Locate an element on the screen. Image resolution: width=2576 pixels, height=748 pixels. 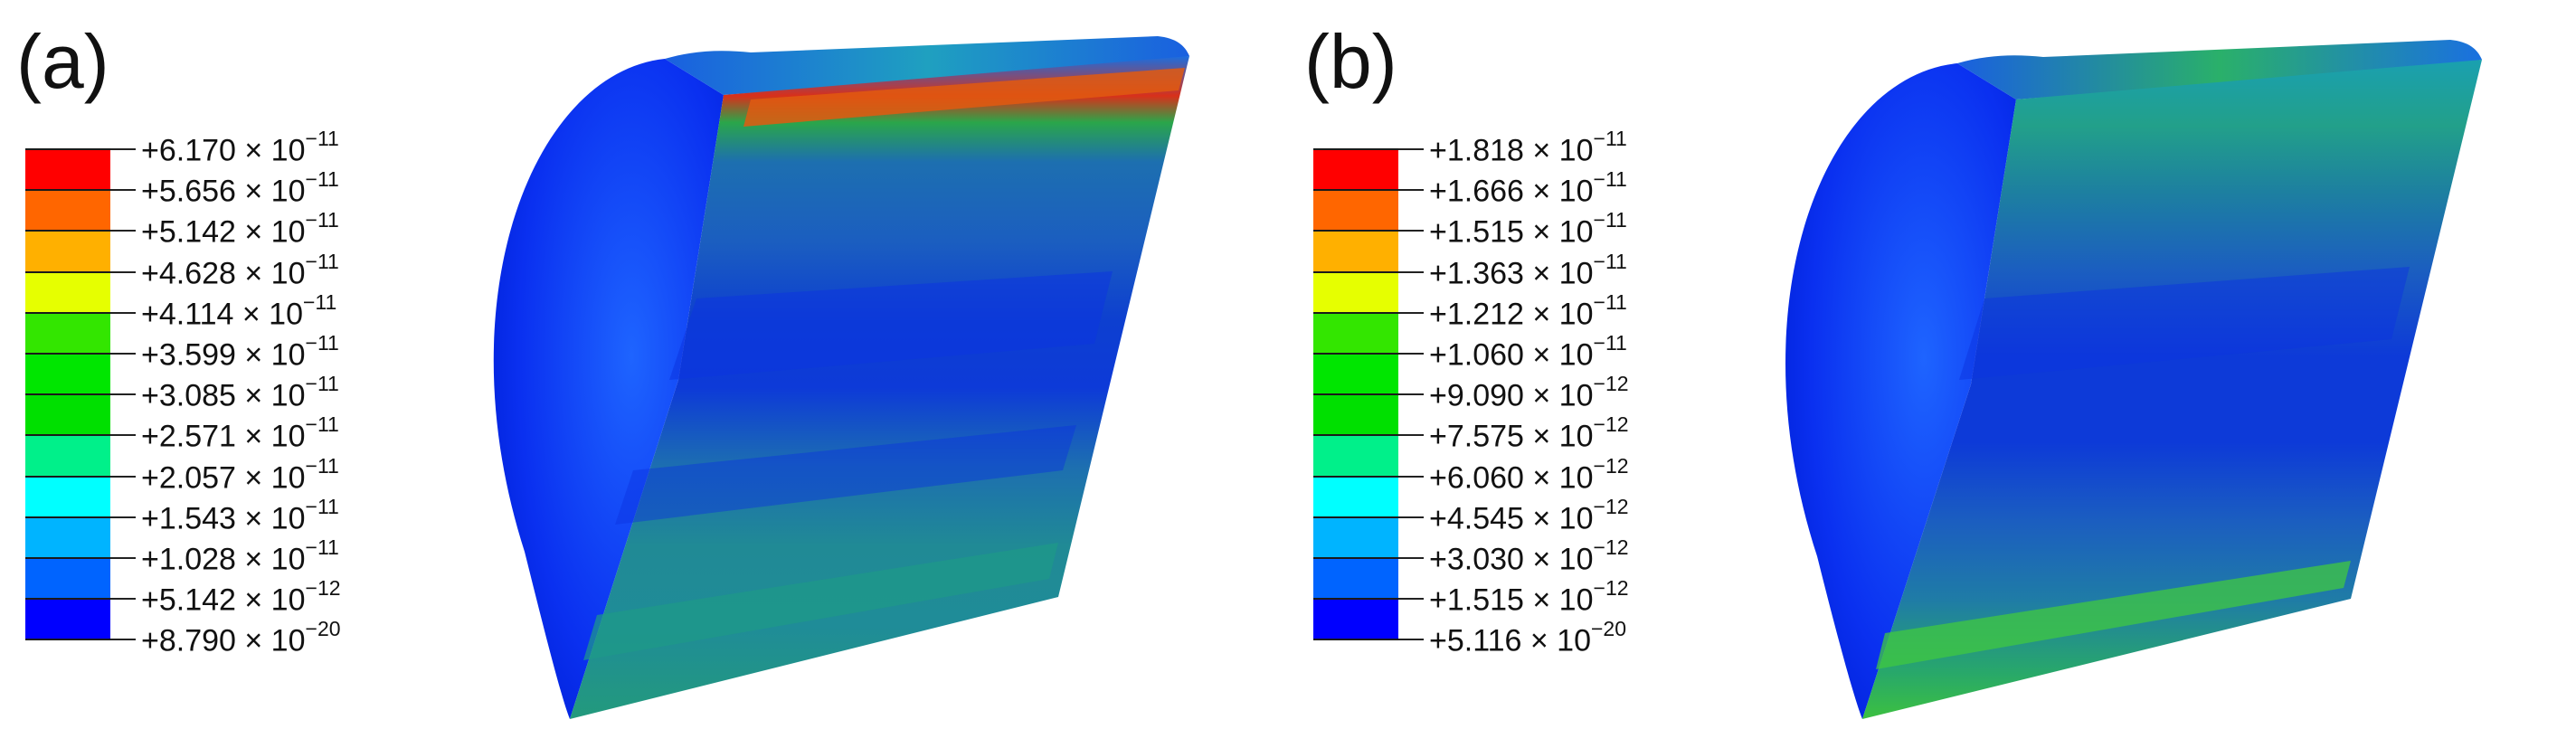
legend-label: +5.142 × 10−11 is located at coordinates (240, 229).